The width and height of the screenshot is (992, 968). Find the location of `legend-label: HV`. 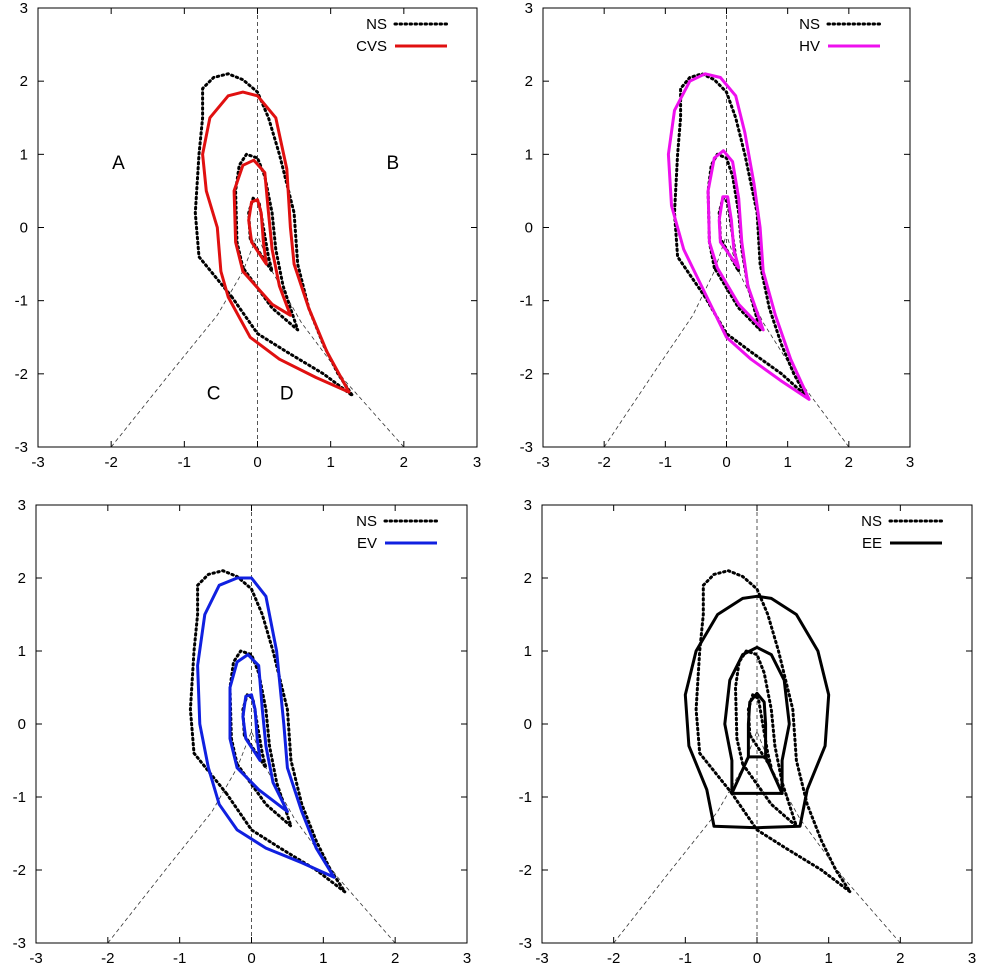

legend-label: HV is located at coordinates (809, 46).